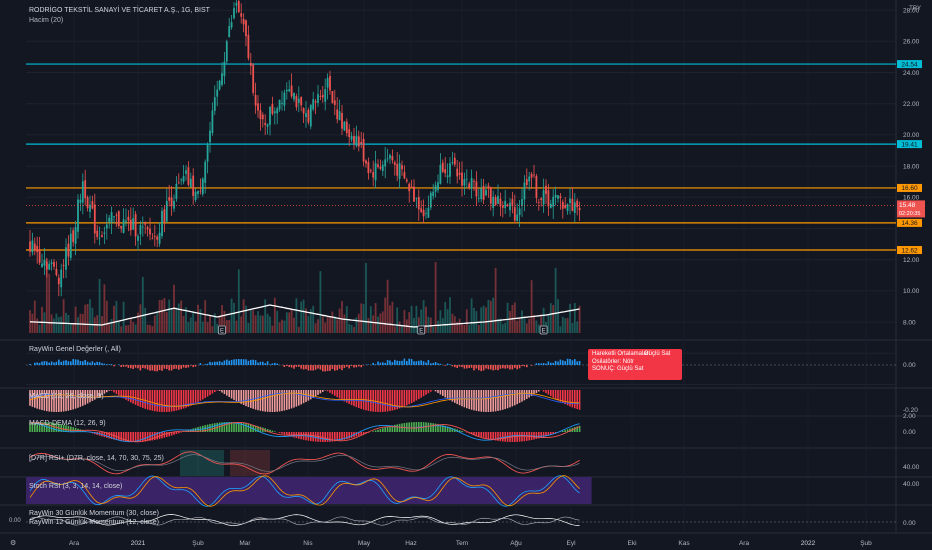 The height and width of the screenshot is (550, 932). Describe the element at coordinates (909, 523) in the screenshot. I see `momentum-axis-label: 0.00` at that location.